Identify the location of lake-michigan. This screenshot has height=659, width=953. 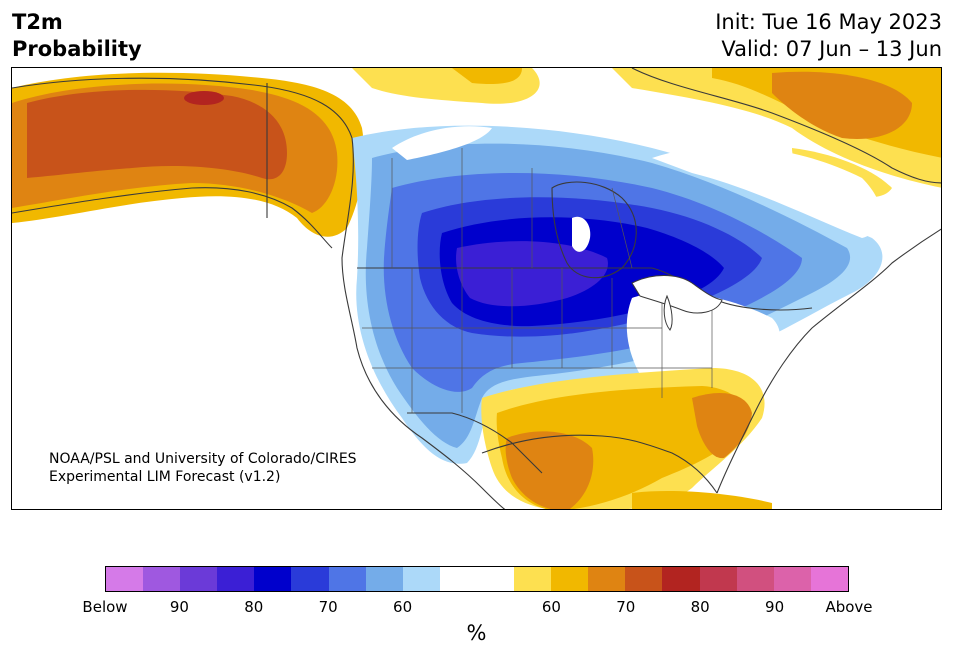
(668, 312).